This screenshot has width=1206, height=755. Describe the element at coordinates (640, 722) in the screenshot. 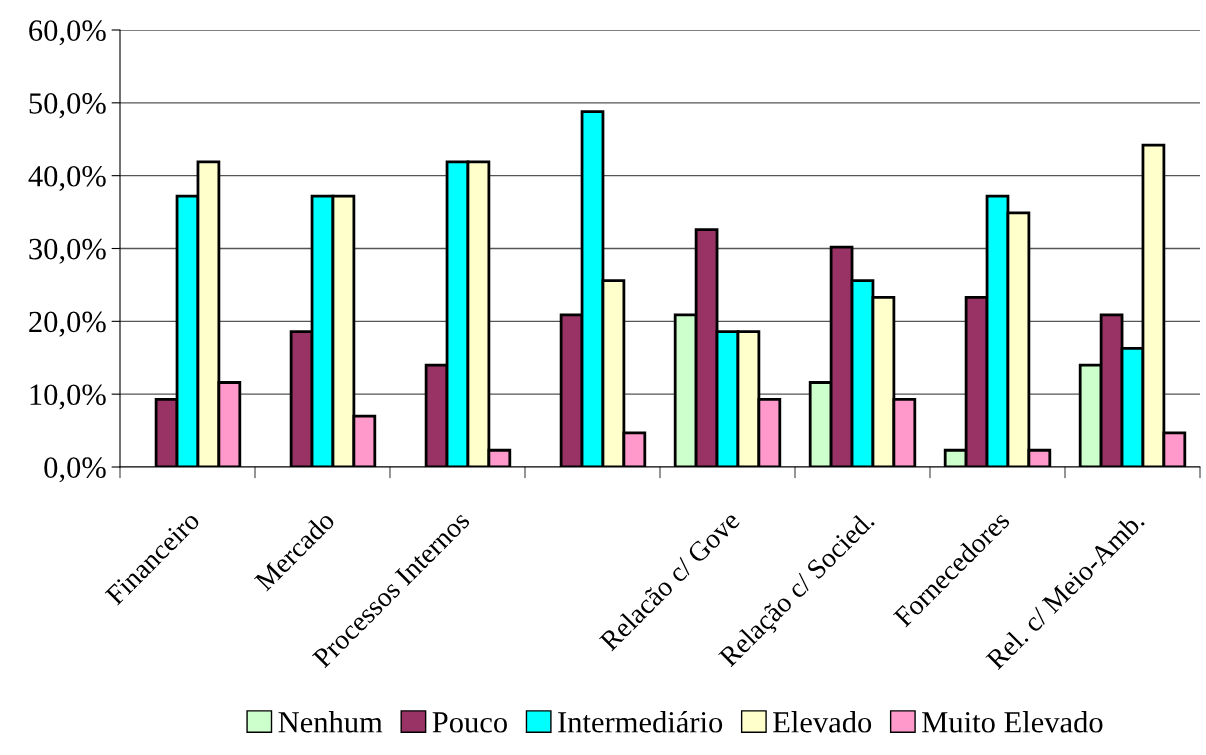

I see `legend-label: Intermediário` at that location.